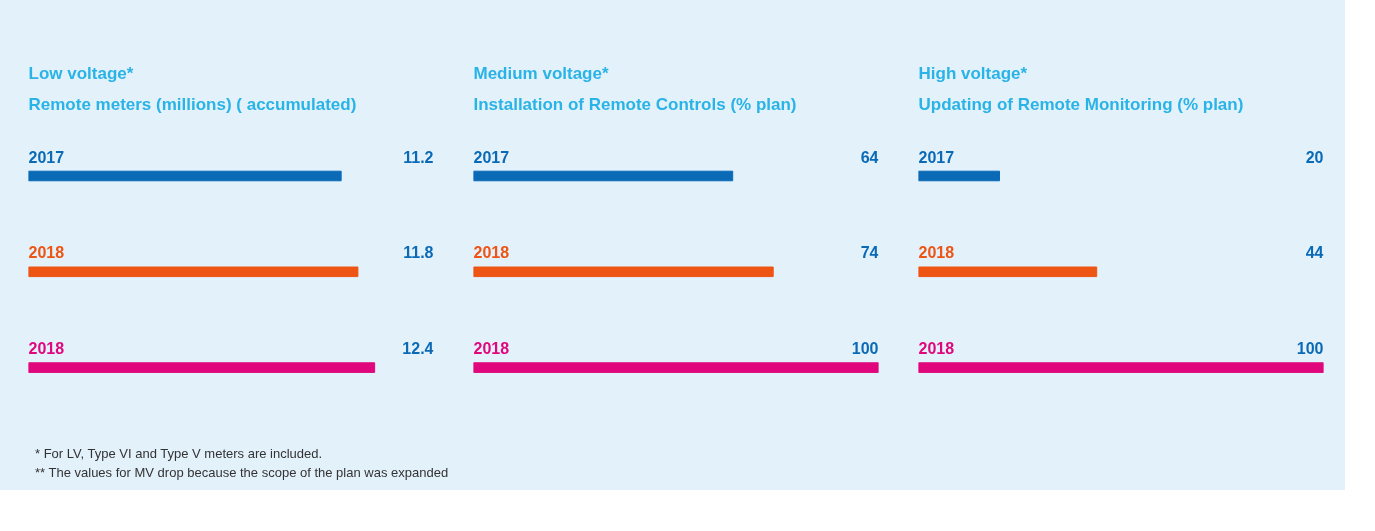 This screenshot has height=531, width=1375. What do you see at coordinates (973, 73) in the screenshot?
I see `chart-title: High voltage*` at bounding box center [973, 73].